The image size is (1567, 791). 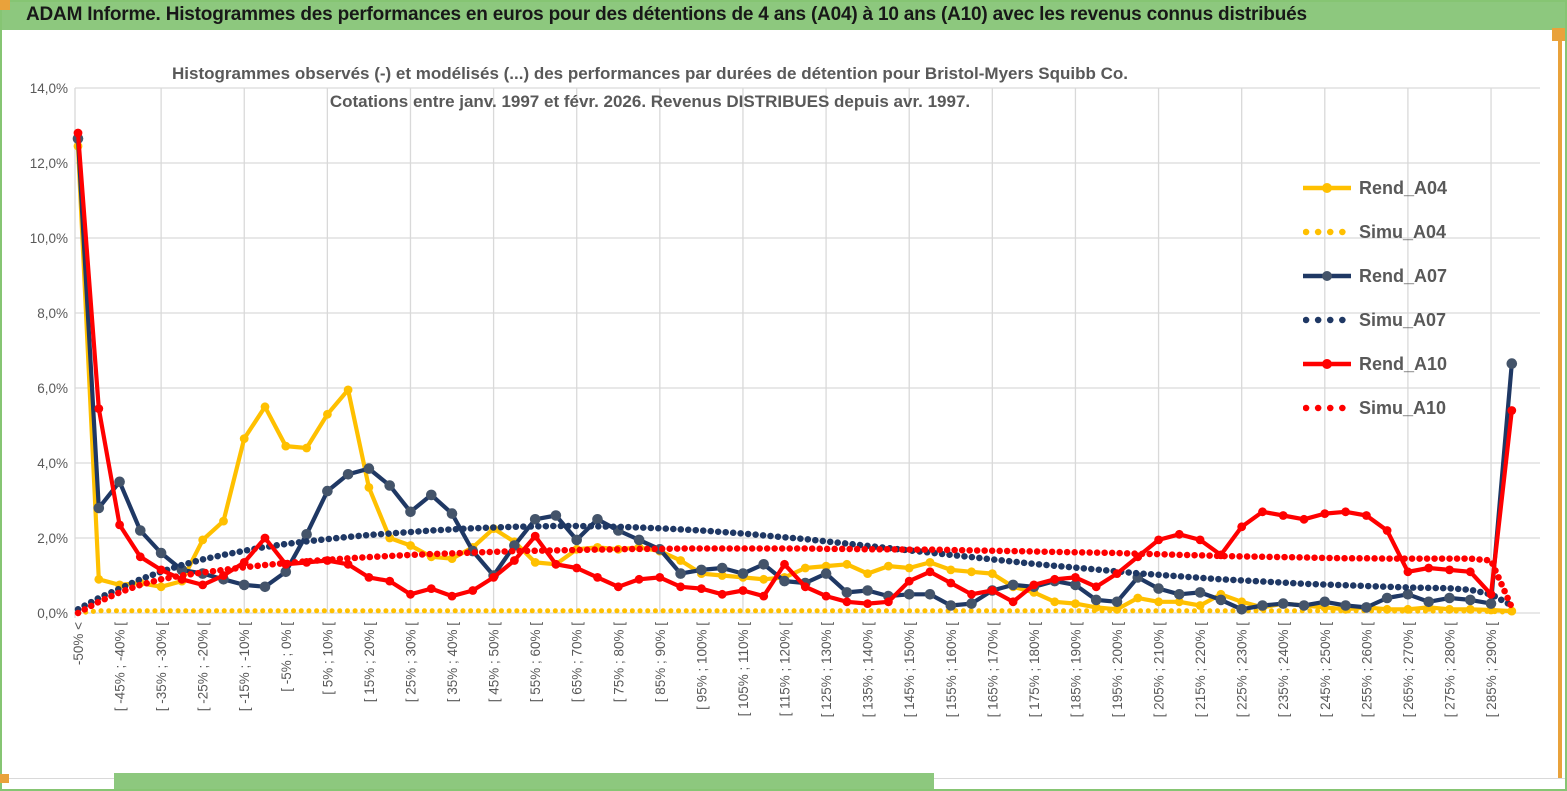 What do you see at coordinates (5, 5) in the screenshot?
I see `amber-accent-top-left` at bounding box center [5, 5].